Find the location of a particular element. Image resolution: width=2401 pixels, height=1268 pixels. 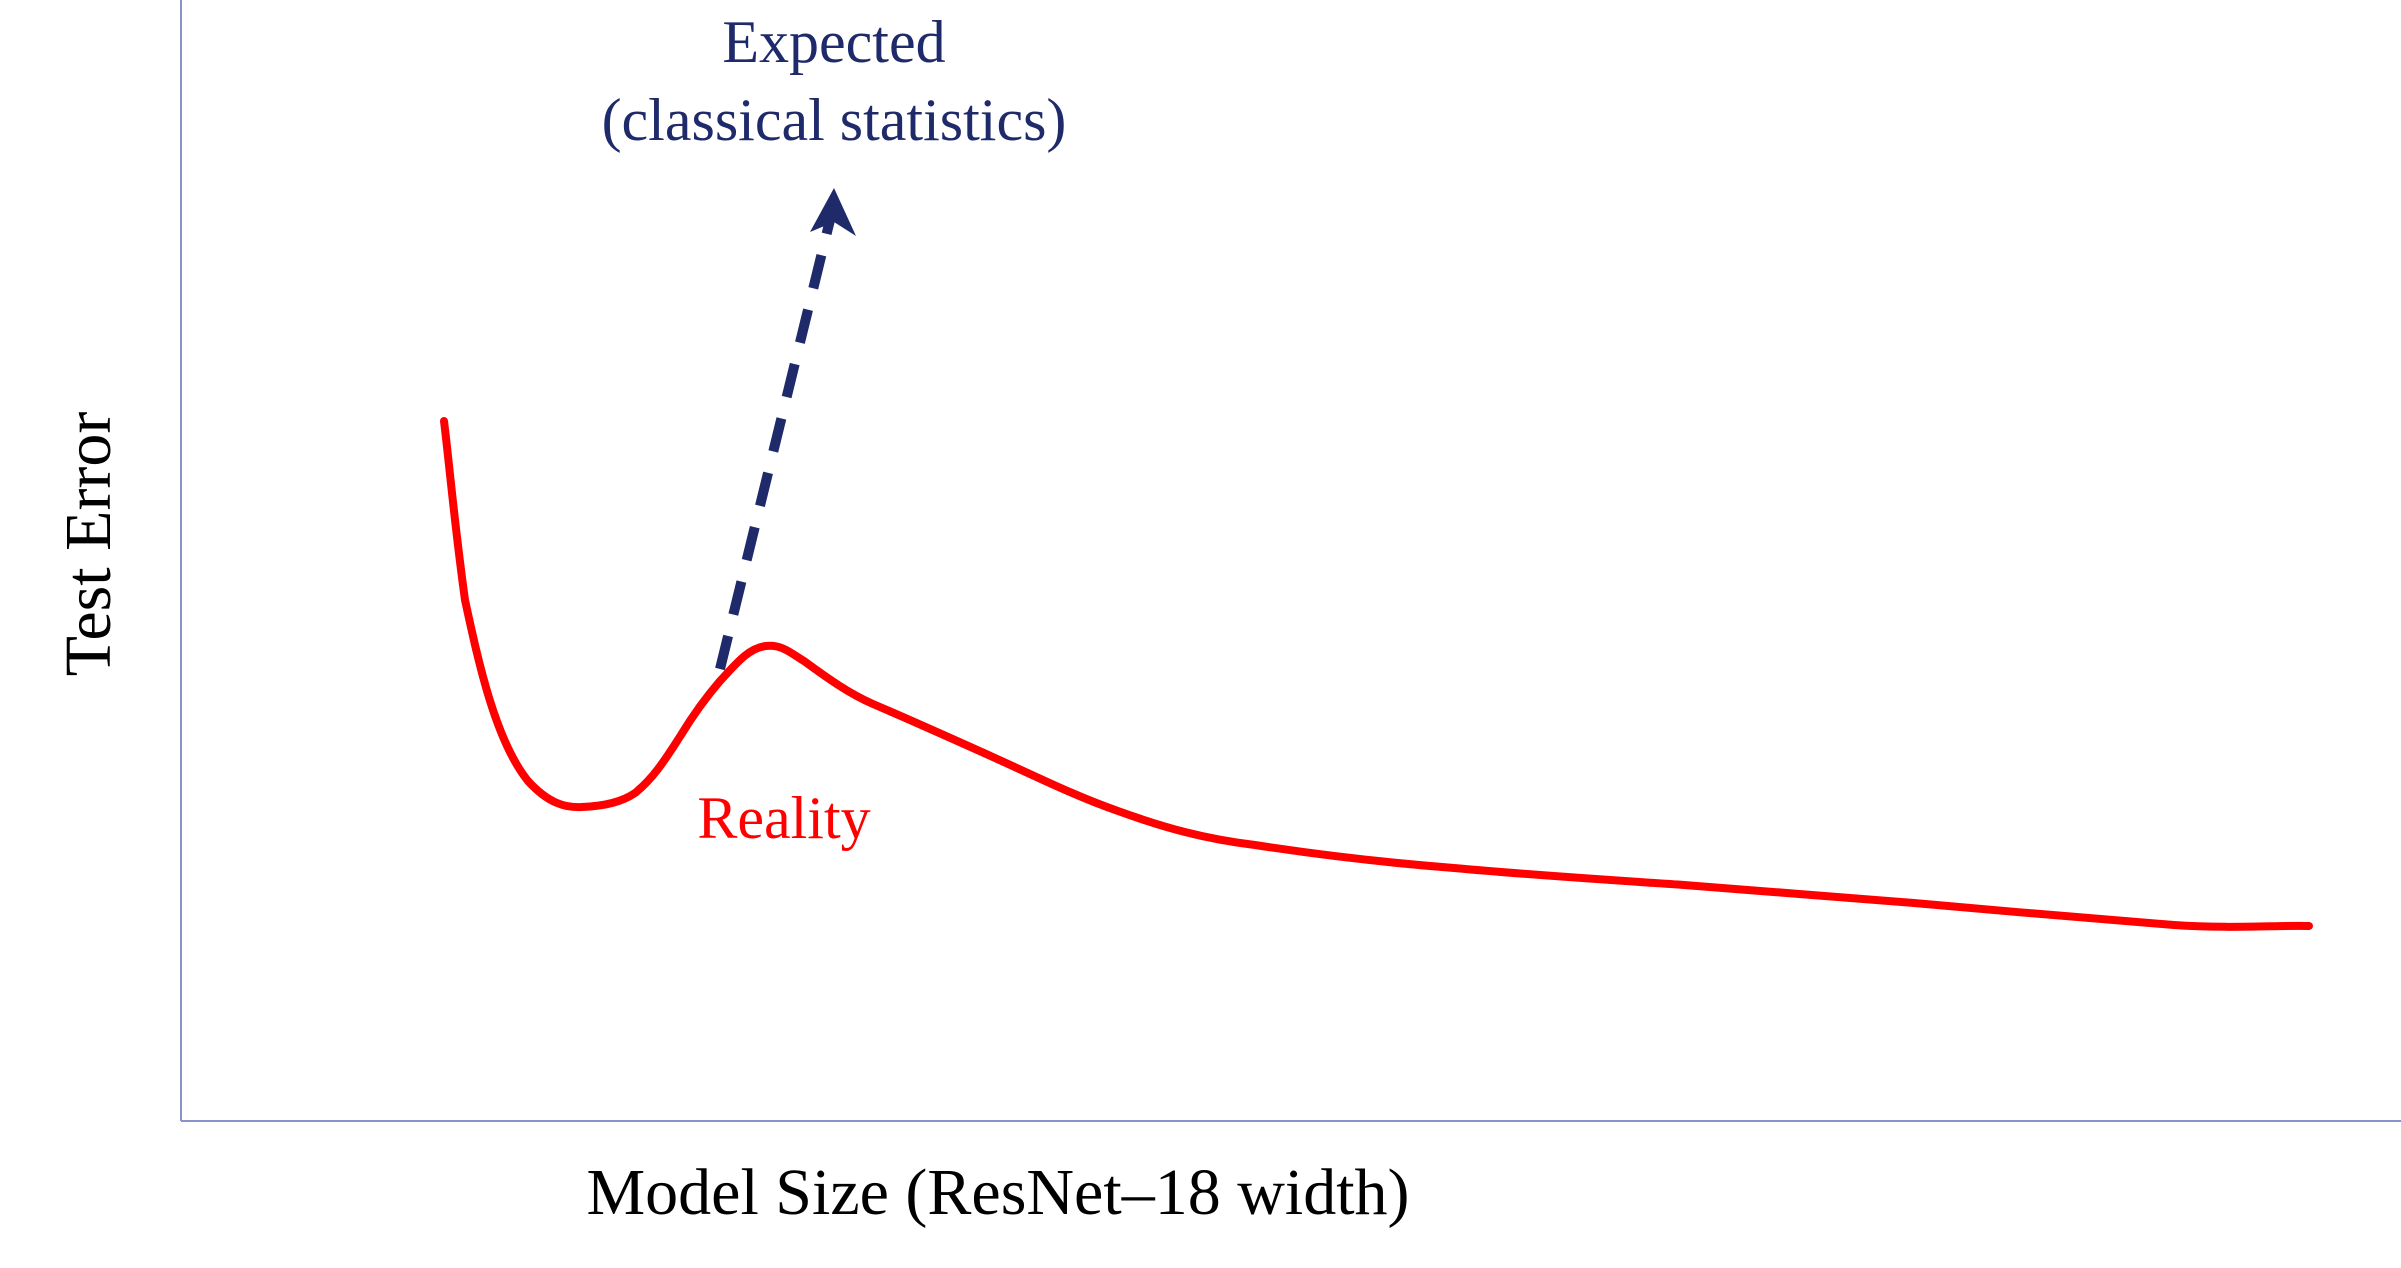

expected-arrow-shaft is located at coordinates (775, 444).